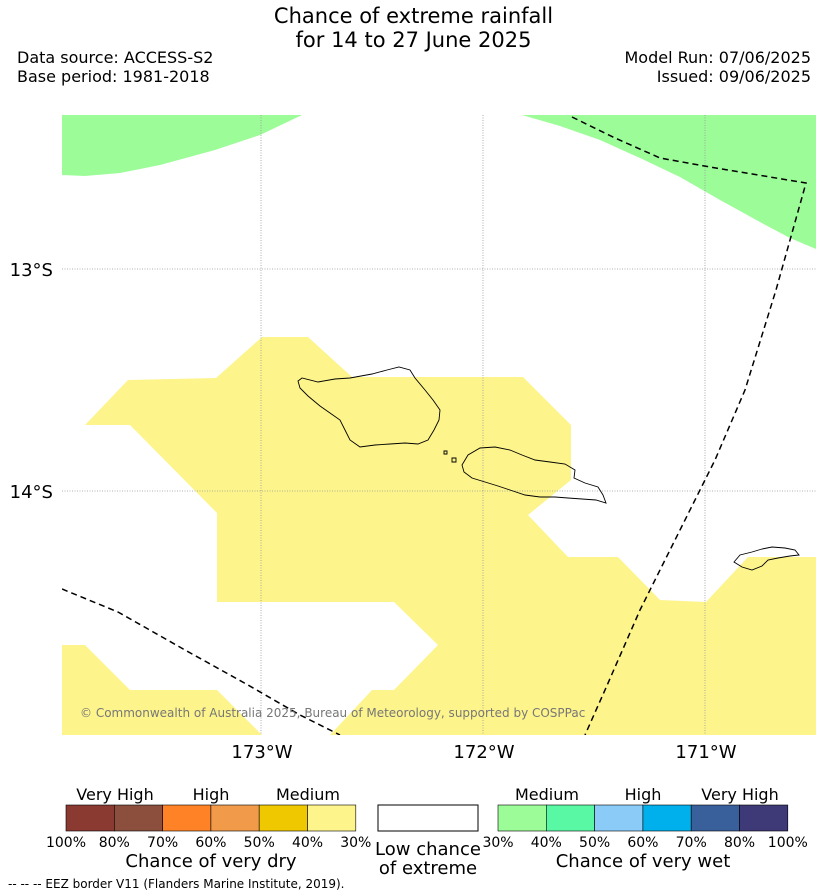 The image size is (827, 896). I want to click on legend-dry-title: Chance of very dry, so click(211, 861).